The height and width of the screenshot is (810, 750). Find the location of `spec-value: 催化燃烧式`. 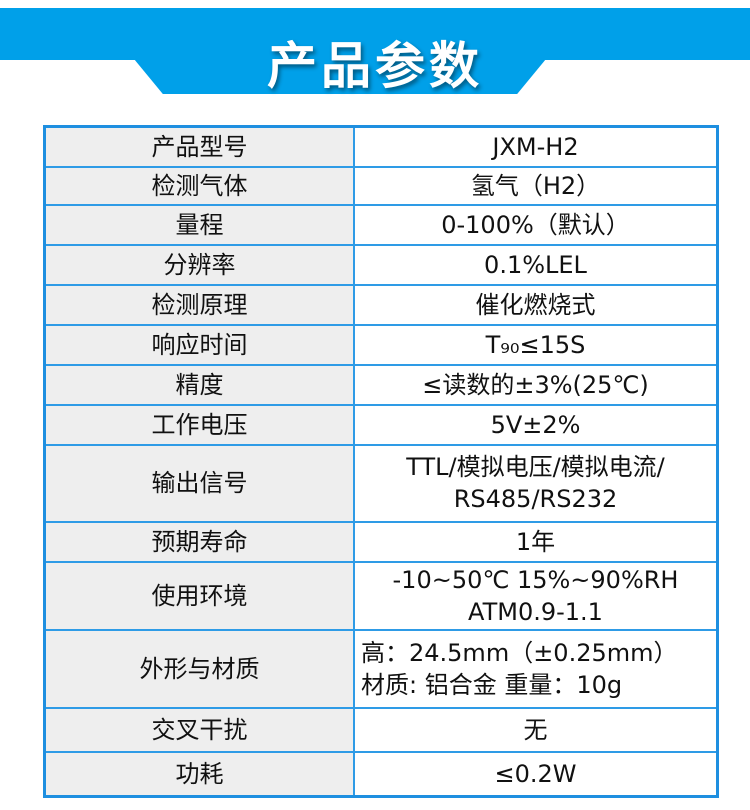

spec-value: 催化燃烧式 is located at coordinates (536, 304).